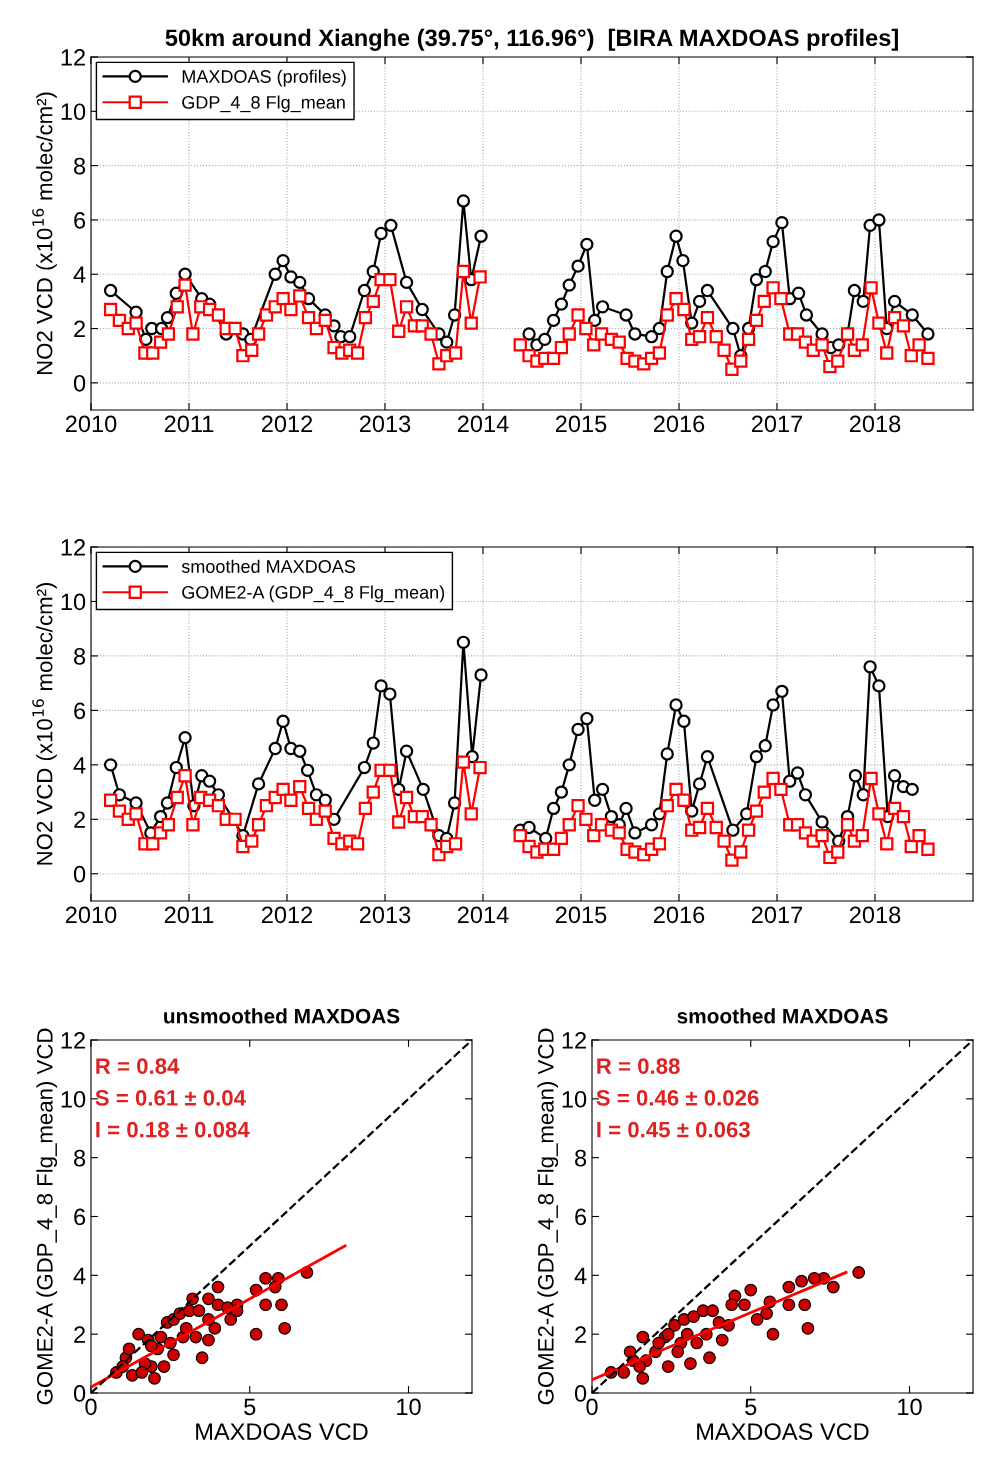  I want to click on annotation: I = 0.18 ± 0.084, so click(173, 1129).